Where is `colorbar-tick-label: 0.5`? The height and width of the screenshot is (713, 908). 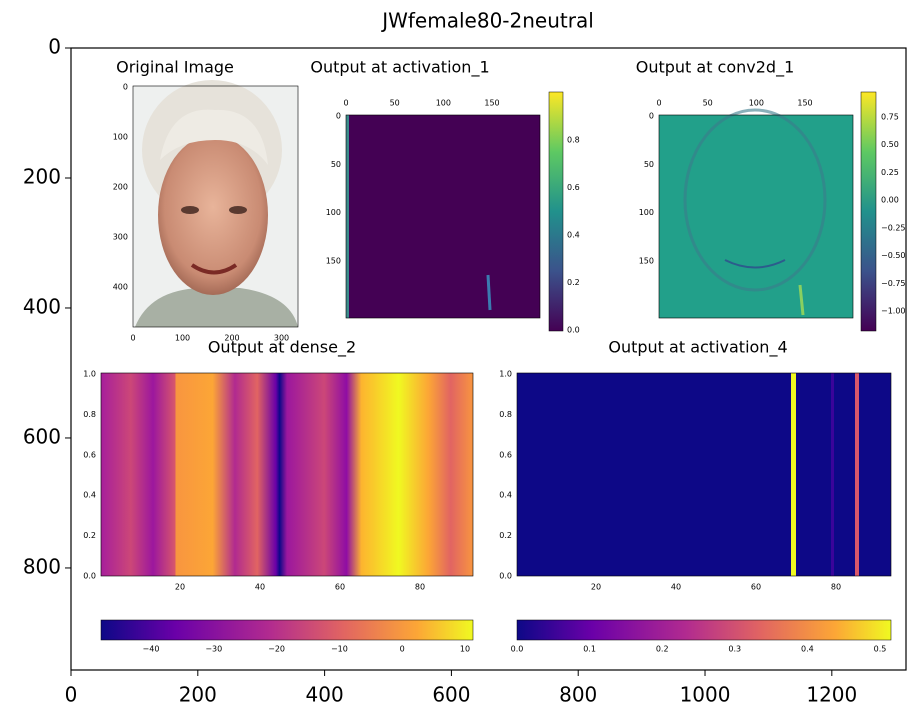
colorbar-tick-label: 0.5 is located at coordinates (880, 649).